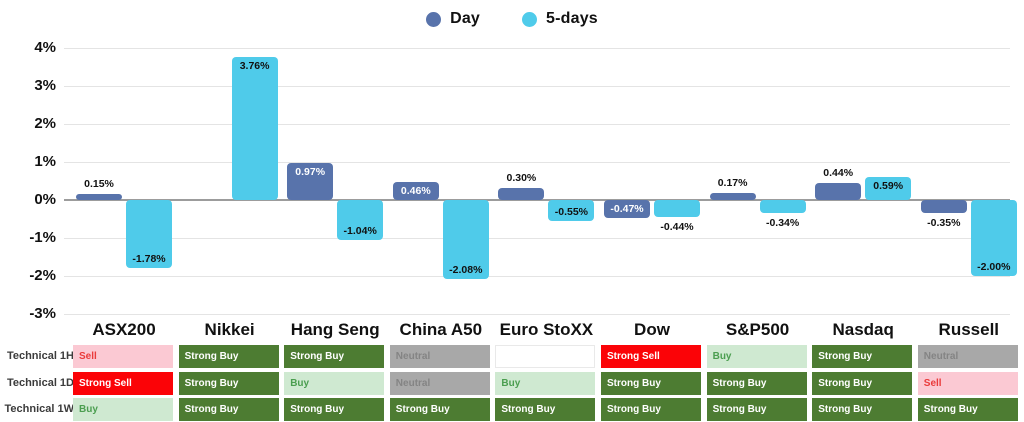  I want to click on bar-5-days-russell, so click(993, 238).